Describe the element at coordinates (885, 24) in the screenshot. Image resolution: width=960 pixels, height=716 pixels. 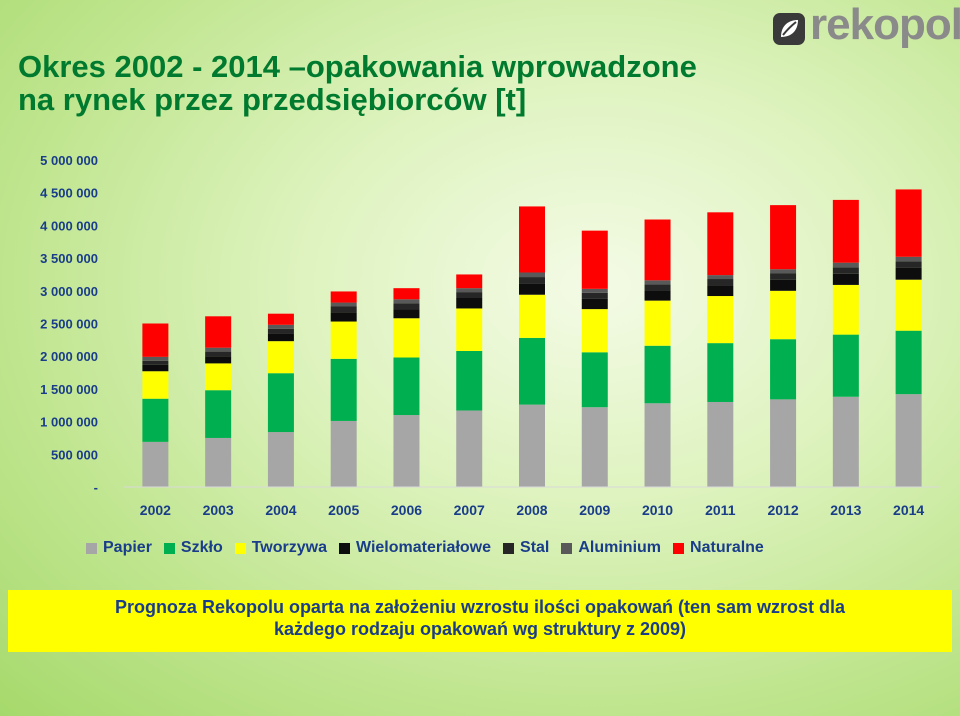
I see `logo-text: rekopol` at that location.